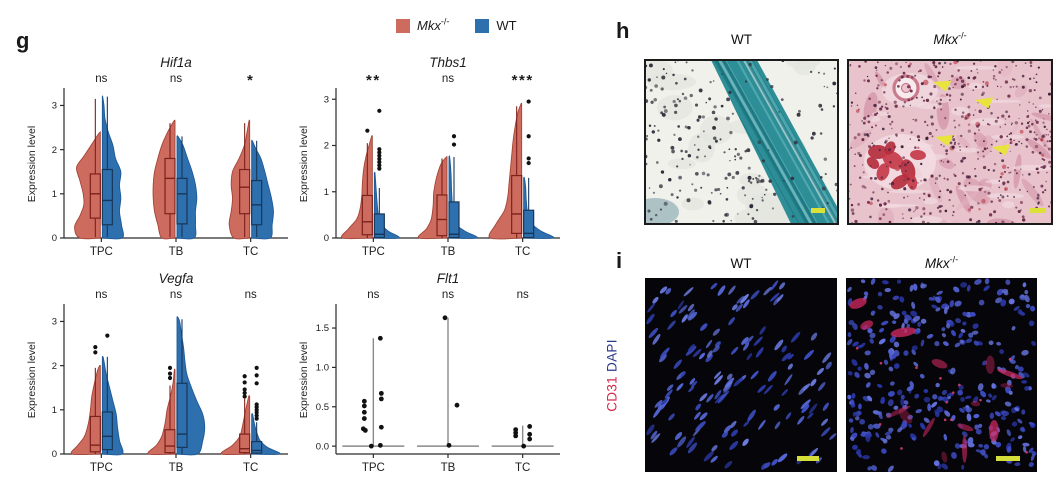 The height and width of the screenshot is (482, 1061). What do you see at coordinates (373, 468) in the screenshot?
I see `x-tick-label: TPC` at bounding box center [373, 468].